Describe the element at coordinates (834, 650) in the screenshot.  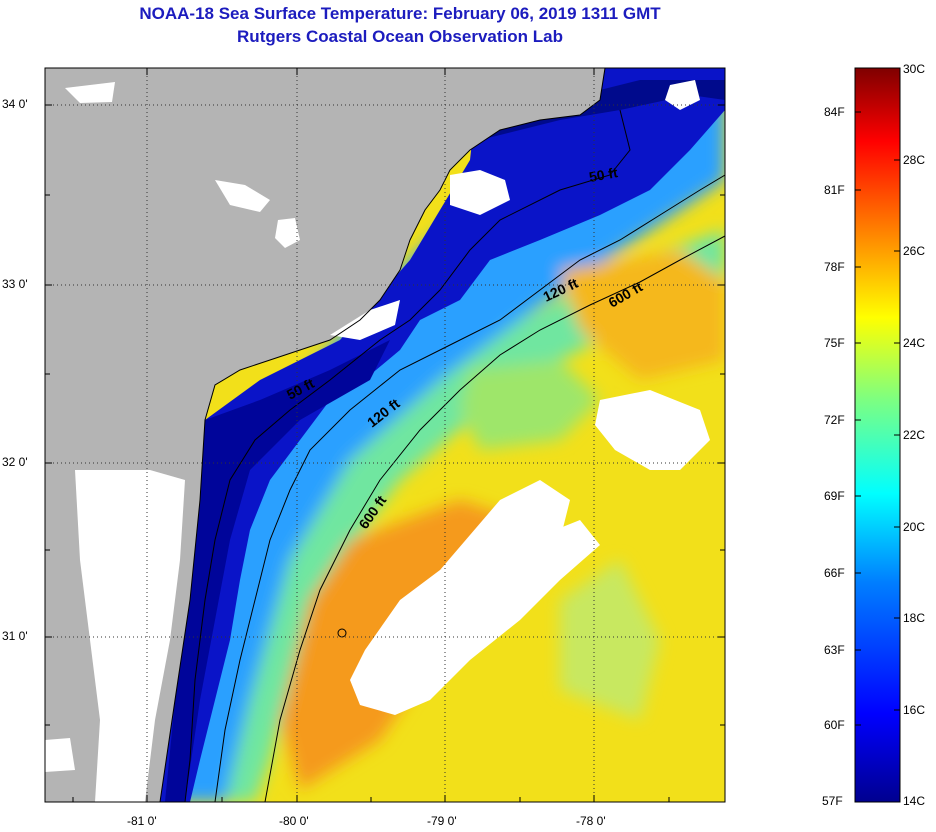
I see `cb-f-63: 63F` at that location.